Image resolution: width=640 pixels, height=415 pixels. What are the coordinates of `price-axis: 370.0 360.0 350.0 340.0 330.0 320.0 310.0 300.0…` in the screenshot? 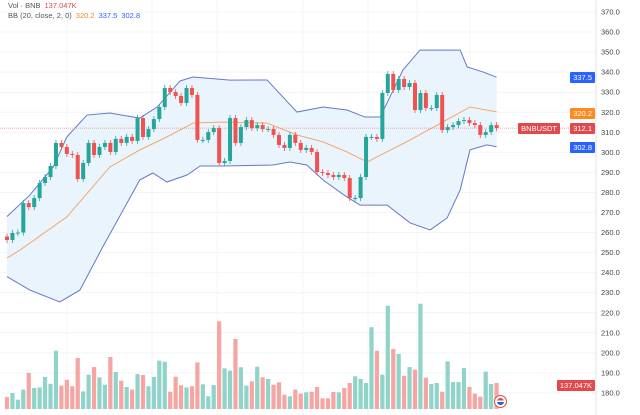 It's located at (610, 203).